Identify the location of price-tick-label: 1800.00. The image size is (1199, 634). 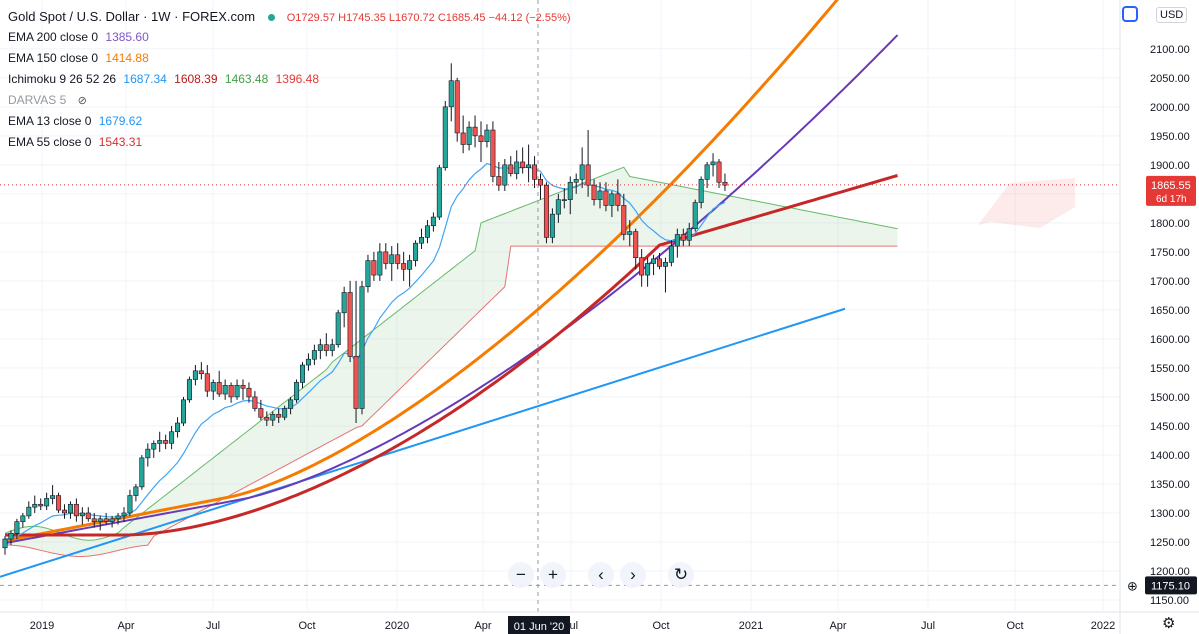
(1170, 224).